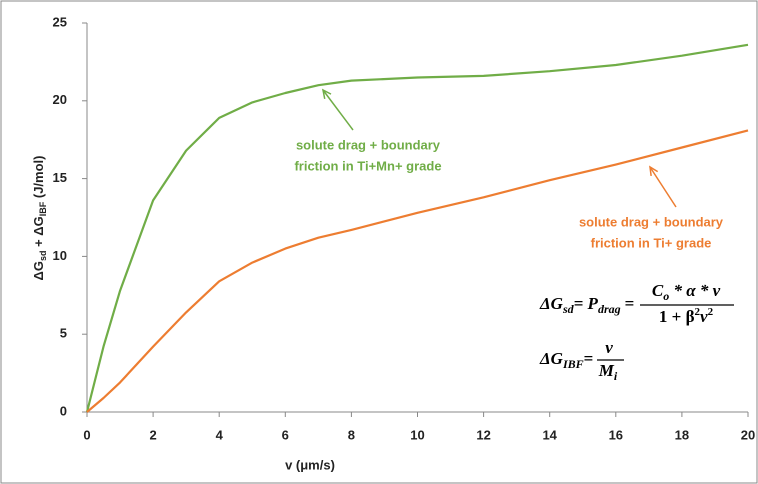 The height and width of the screenshot is (484, 758). Describe the element at coordinates (310, 464) in the screenshot. I see `x-axis-label: v (μm/s)` at that location.